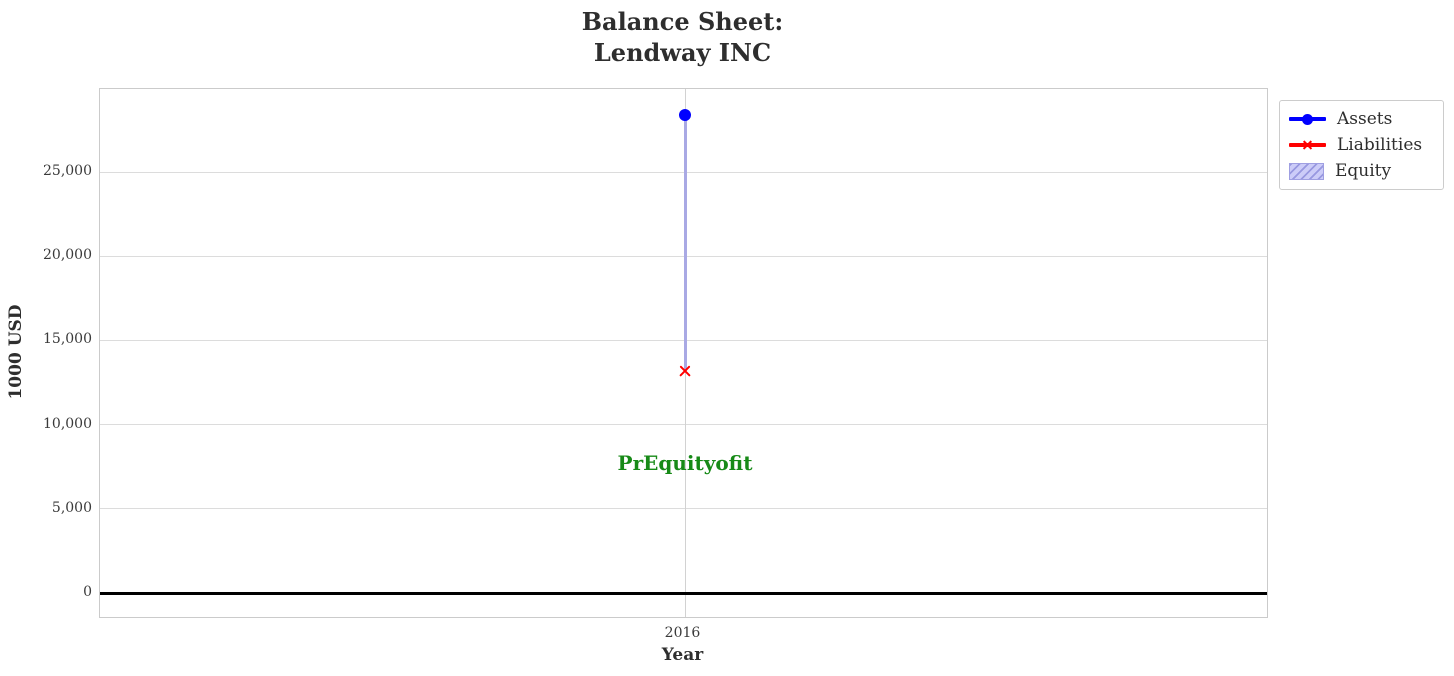 The height and width of the screenshot is (676, 1454). I want to click on y-tick-label: 0, so click(87, 592).